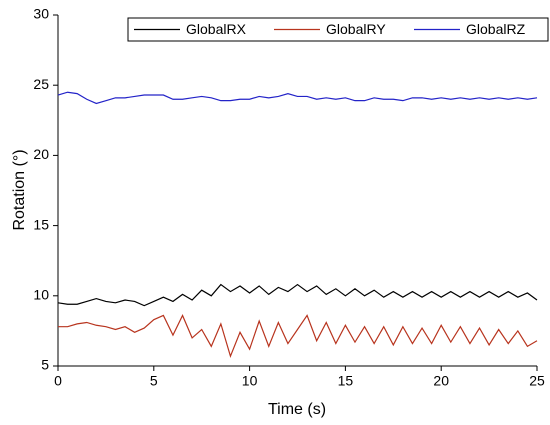  What do you see at coordinates (41, 224) in the screenshot?
I see `y-tick-label: 15` at bounding box center [41, 224].